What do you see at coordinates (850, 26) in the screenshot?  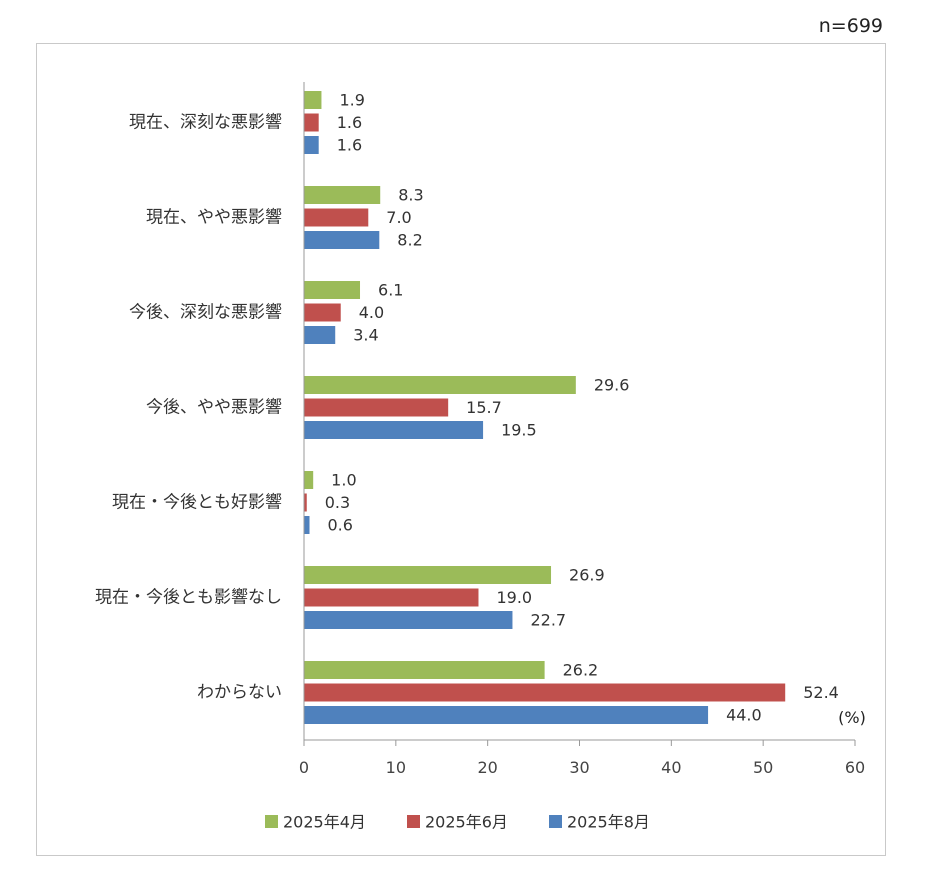 I see `sample-size-label: n=699` at bounding box center [850, 26].